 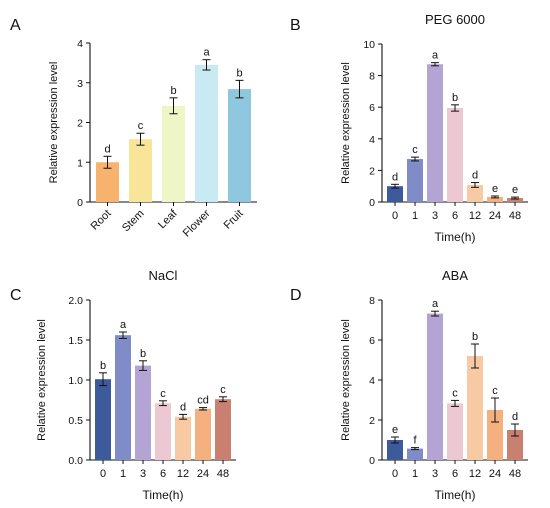 What do you see at coordinates (16, 295) in the screenshot?
I see `panel-label: C` at bounding box center [16, 295].